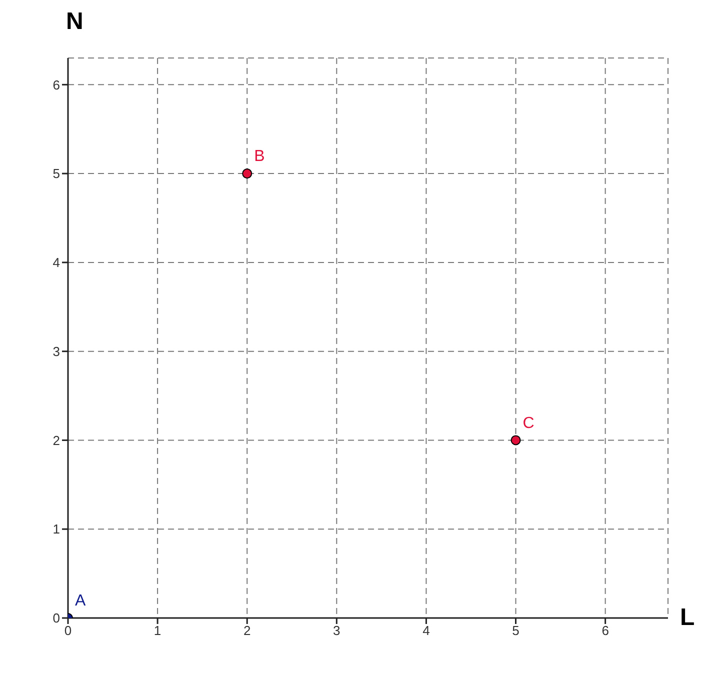  I want to click on y-tick-label: 4, so click(56, 262).